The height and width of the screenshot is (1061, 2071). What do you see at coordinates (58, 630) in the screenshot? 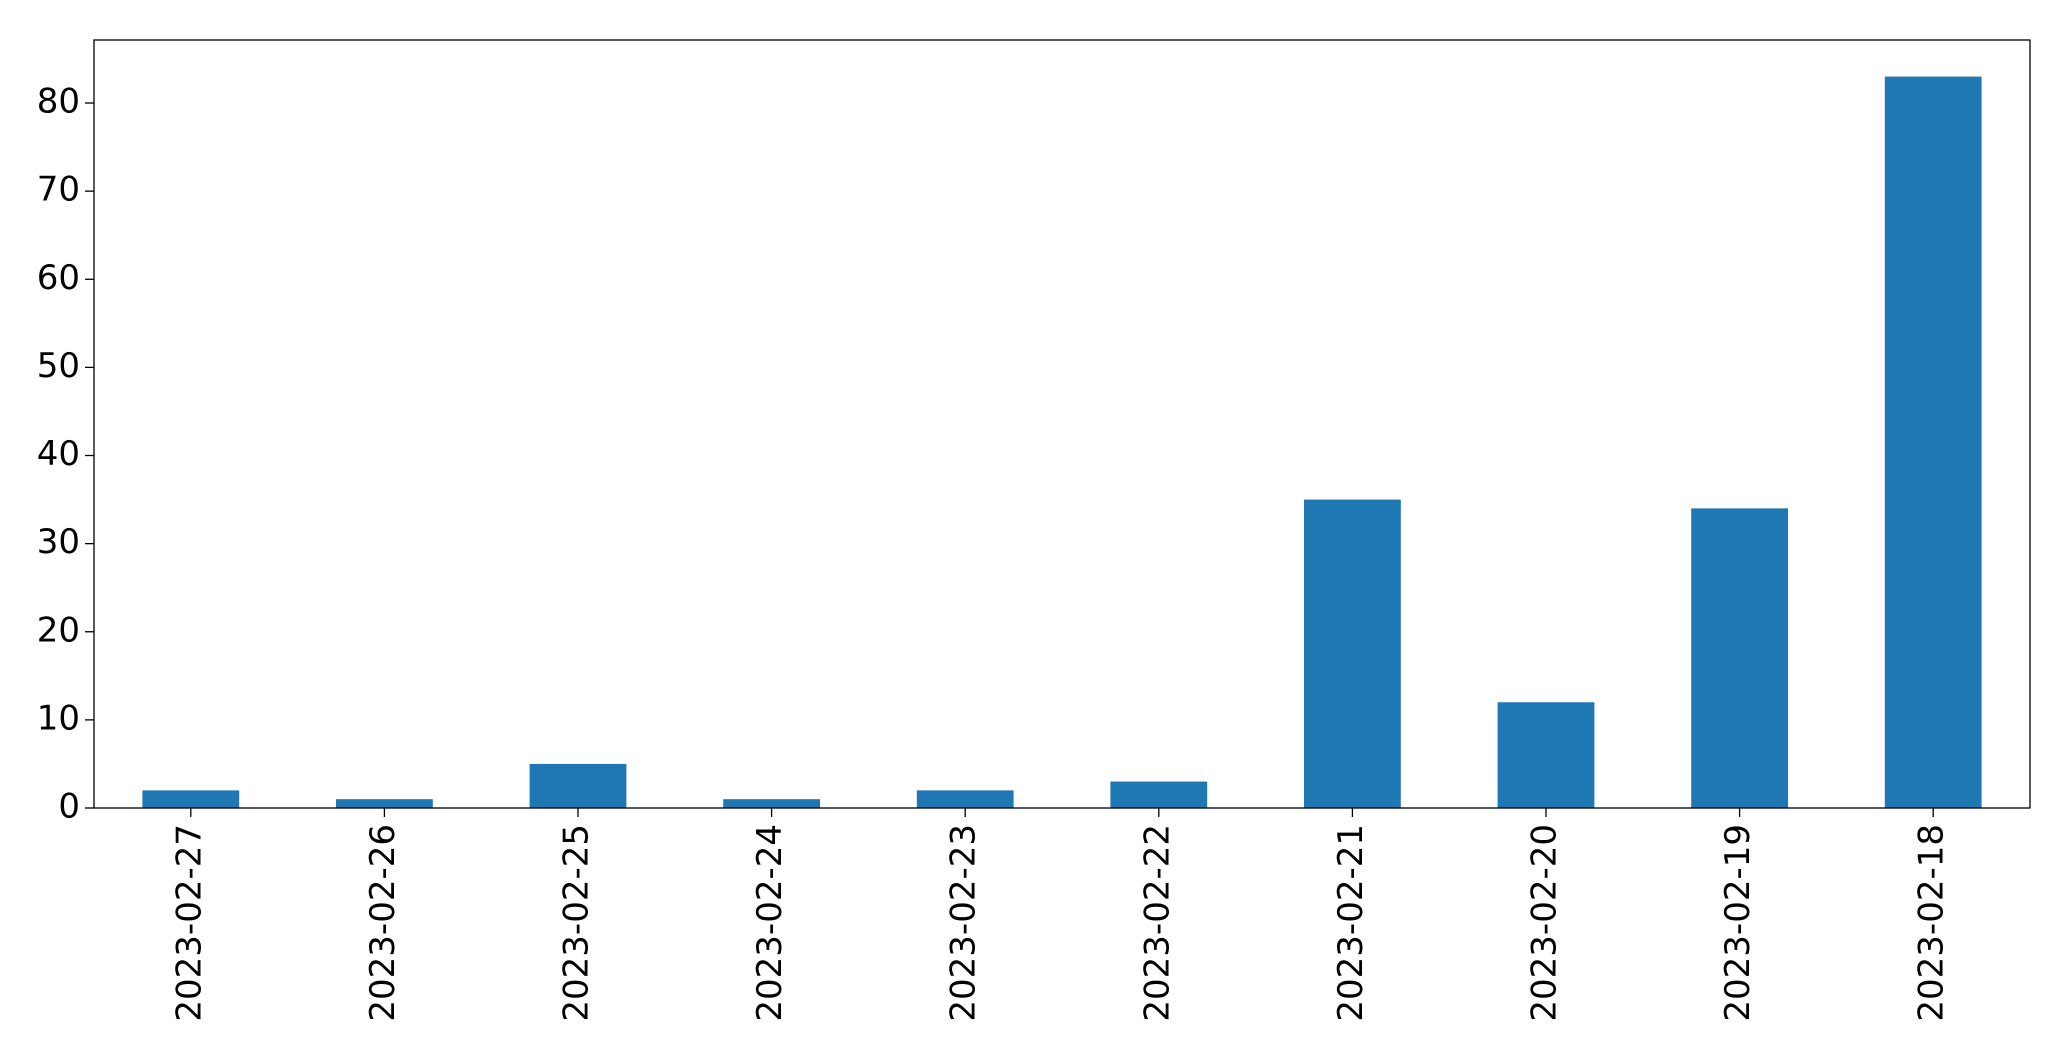
I see `y-tick-label: 20` at bounding box center [58, 630].